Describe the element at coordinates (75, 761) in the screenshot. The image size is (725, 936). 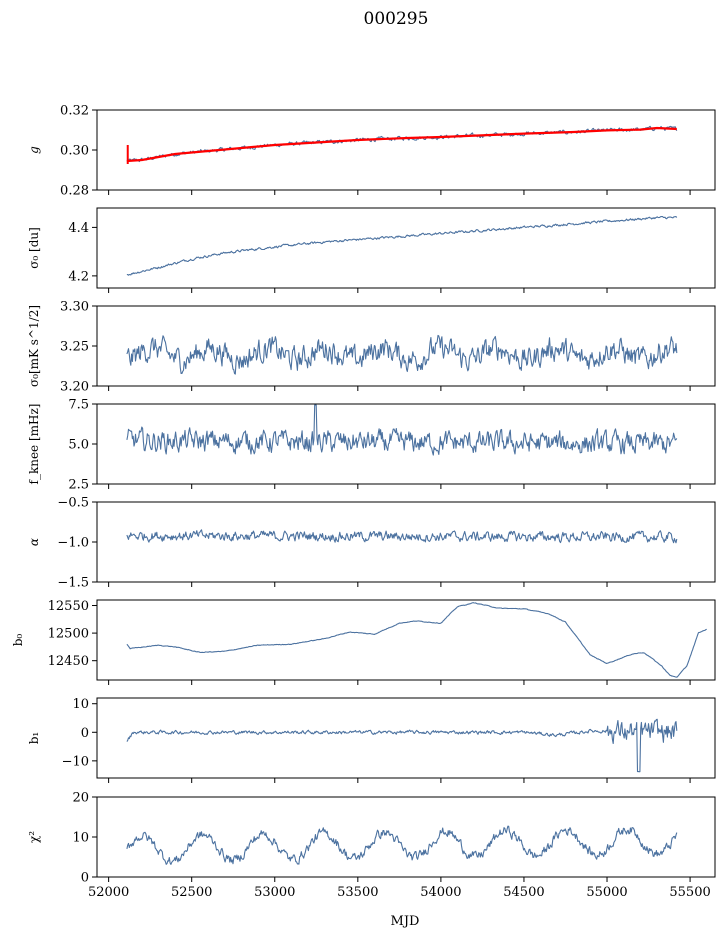
I see `y-tick-label: −10` at that location.